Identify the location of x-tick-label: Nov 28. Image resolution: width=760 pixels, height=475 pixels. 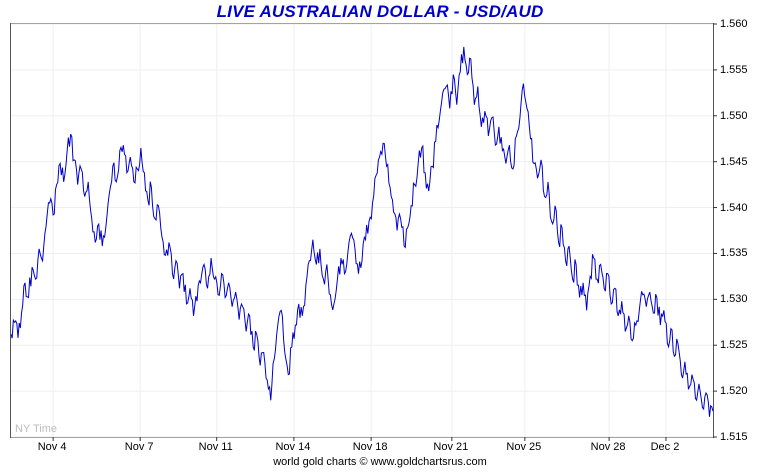
(608, 447).